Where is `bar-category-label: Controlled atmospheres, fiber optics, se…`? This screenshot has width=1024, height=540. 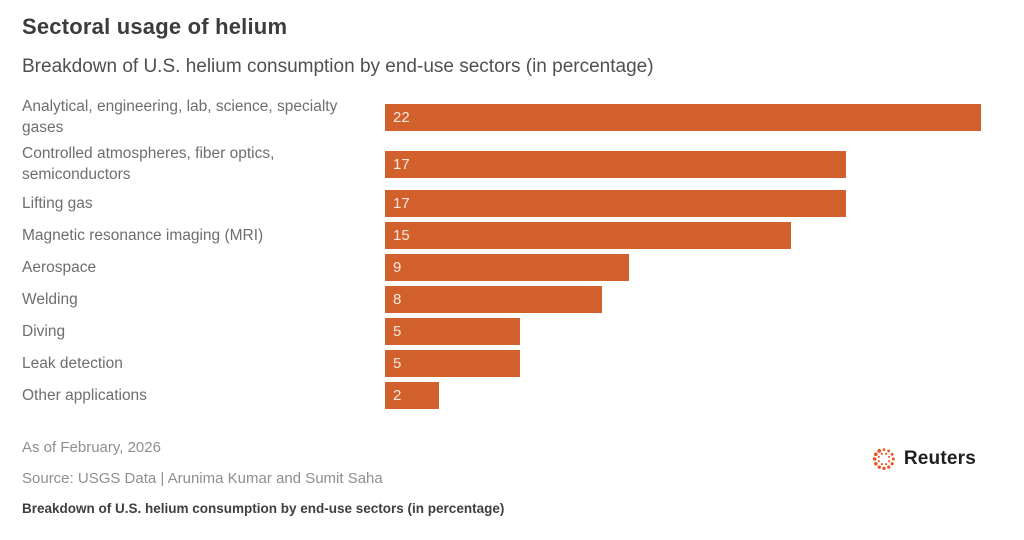 bar-category-label: Controlled atmospheres, fiber optics, se… is located at coordinates (148, 164).